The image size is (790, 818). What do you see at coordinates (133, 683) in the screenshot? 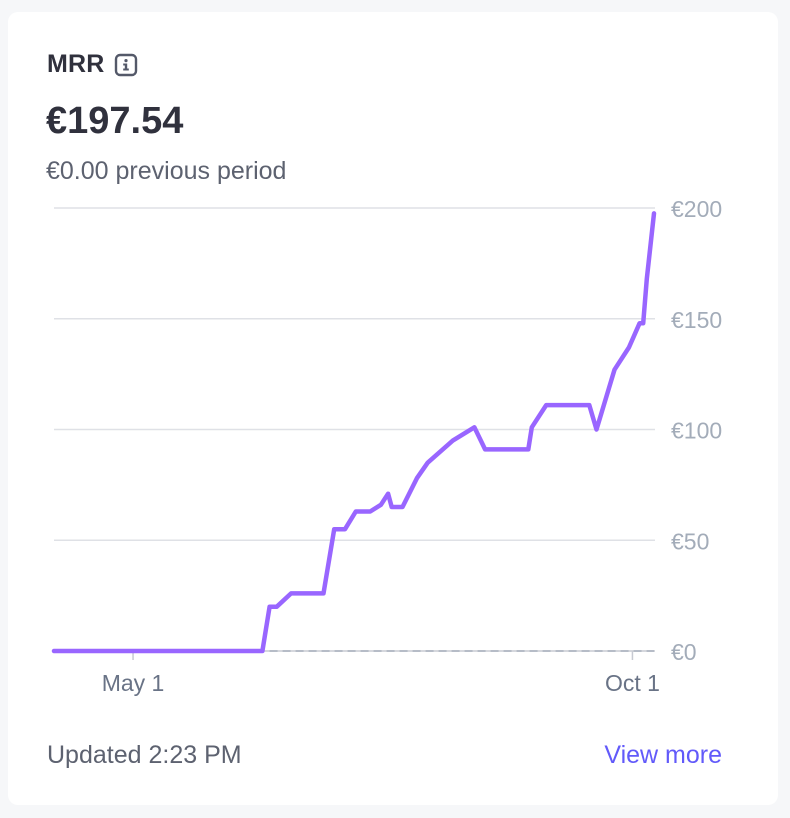
I see `x-tick-label: May 1` at bounding box center [133, 683].